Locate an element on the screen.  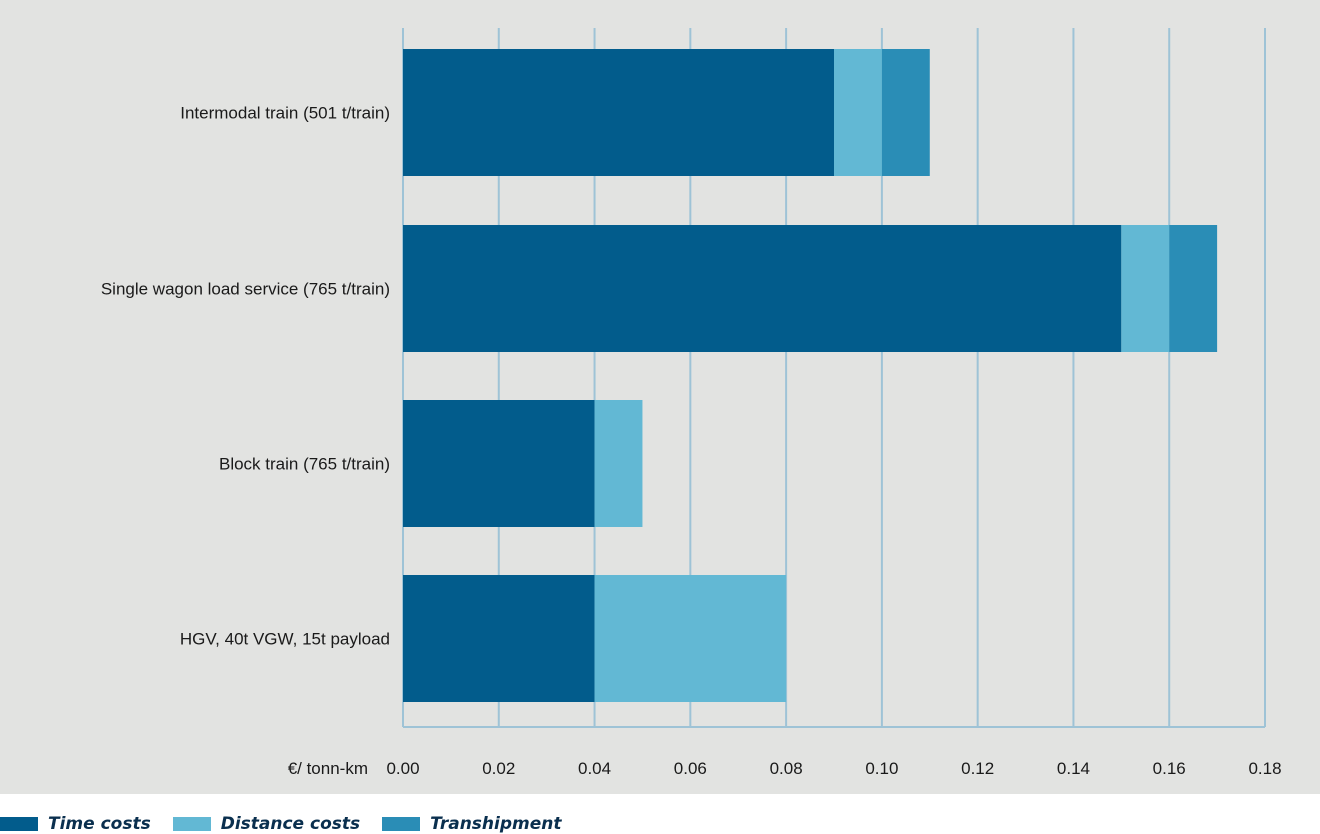
x-tick-label: 0.10 is located at coordinates (881, 768).